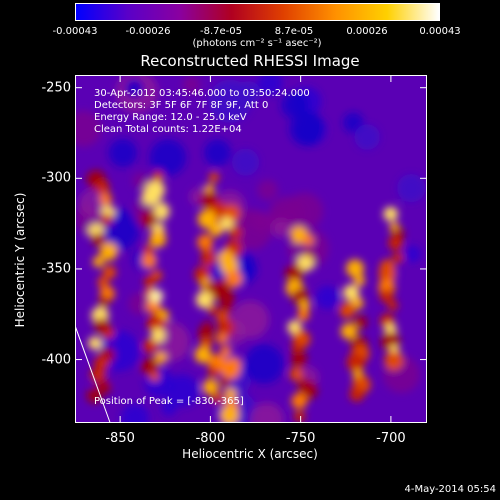  Describe the element at coordinates (250, 61) in the screenshot. I see `chart-title: Reconstructed RHESSI Image` at that location.